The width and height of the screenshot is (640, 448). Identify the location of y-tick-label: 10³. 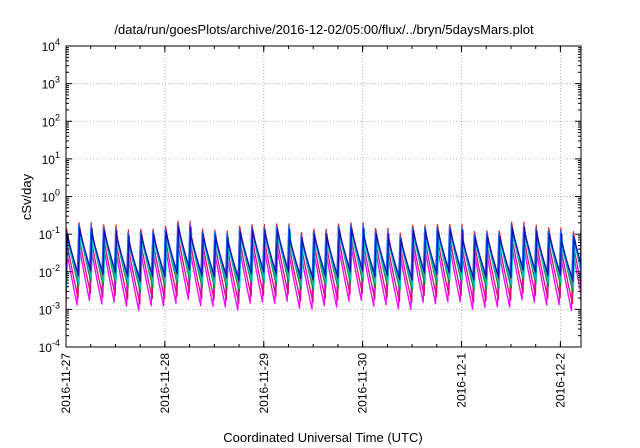
(51, 83).